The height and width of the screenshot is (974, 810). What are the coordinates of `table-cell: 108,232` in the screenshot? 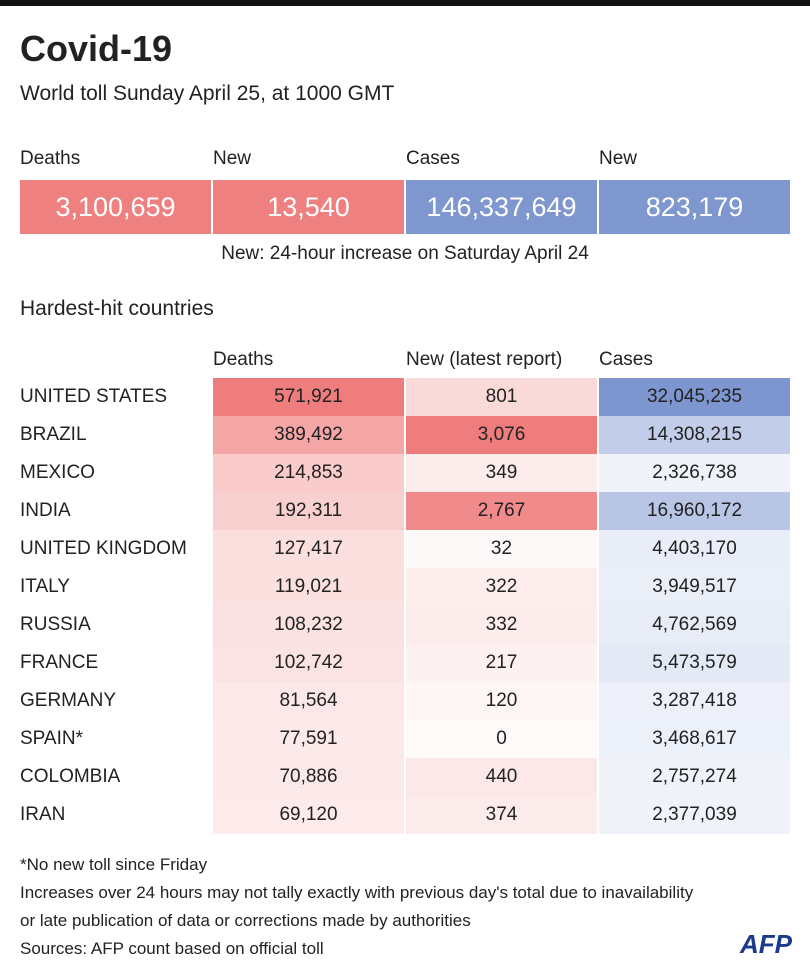 It's located at (308, 625).